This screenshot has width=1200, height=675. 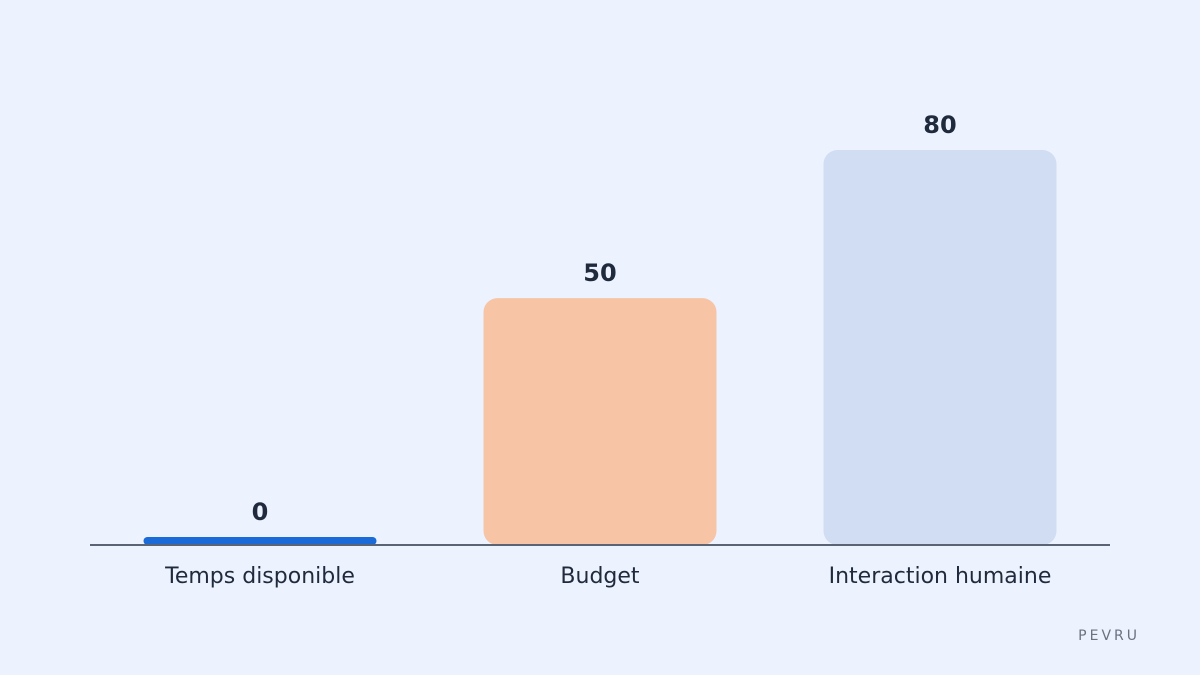 What do you see at coordinates (600, 576) in the screenshot?
I see `x-tick-label: Budget` at bounding box center [600, 576].